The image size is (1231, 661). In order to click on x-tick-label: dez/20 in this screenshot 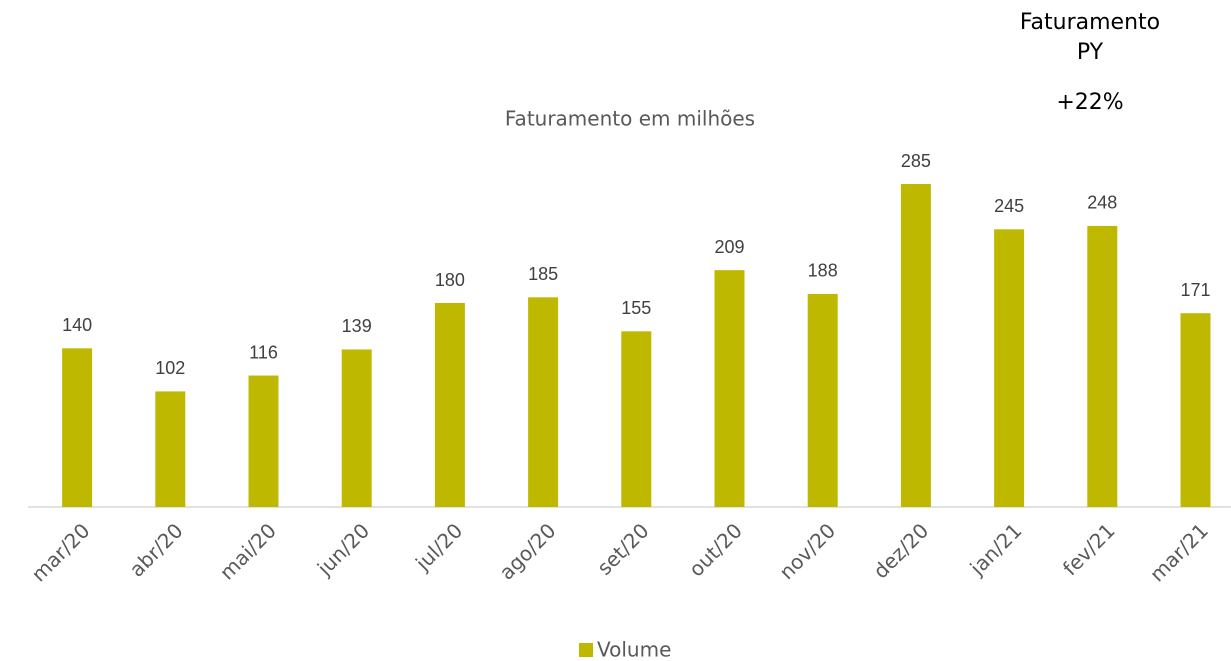, I will do `click(900, 550)`.